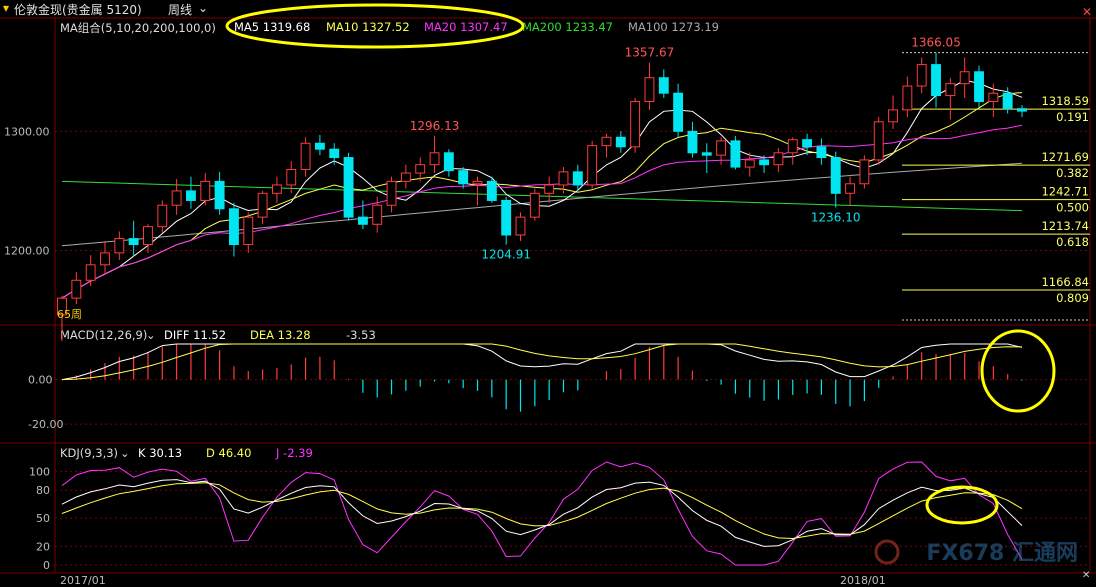 The width and height of the screenshot is (1096, 587). What do you see at coordinates (89, 453) in the screenshot?
I see `kdj-legend-label: KDJ(9,3,3)` at bounding box center [89, 453].